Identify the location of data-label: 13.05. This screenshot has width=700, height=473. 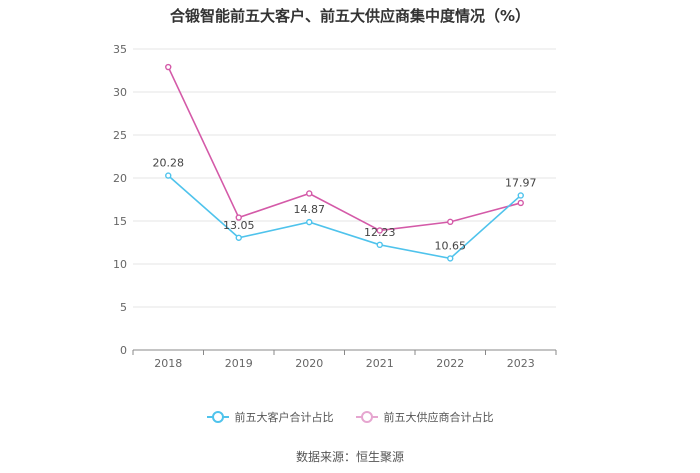
(239, 225).